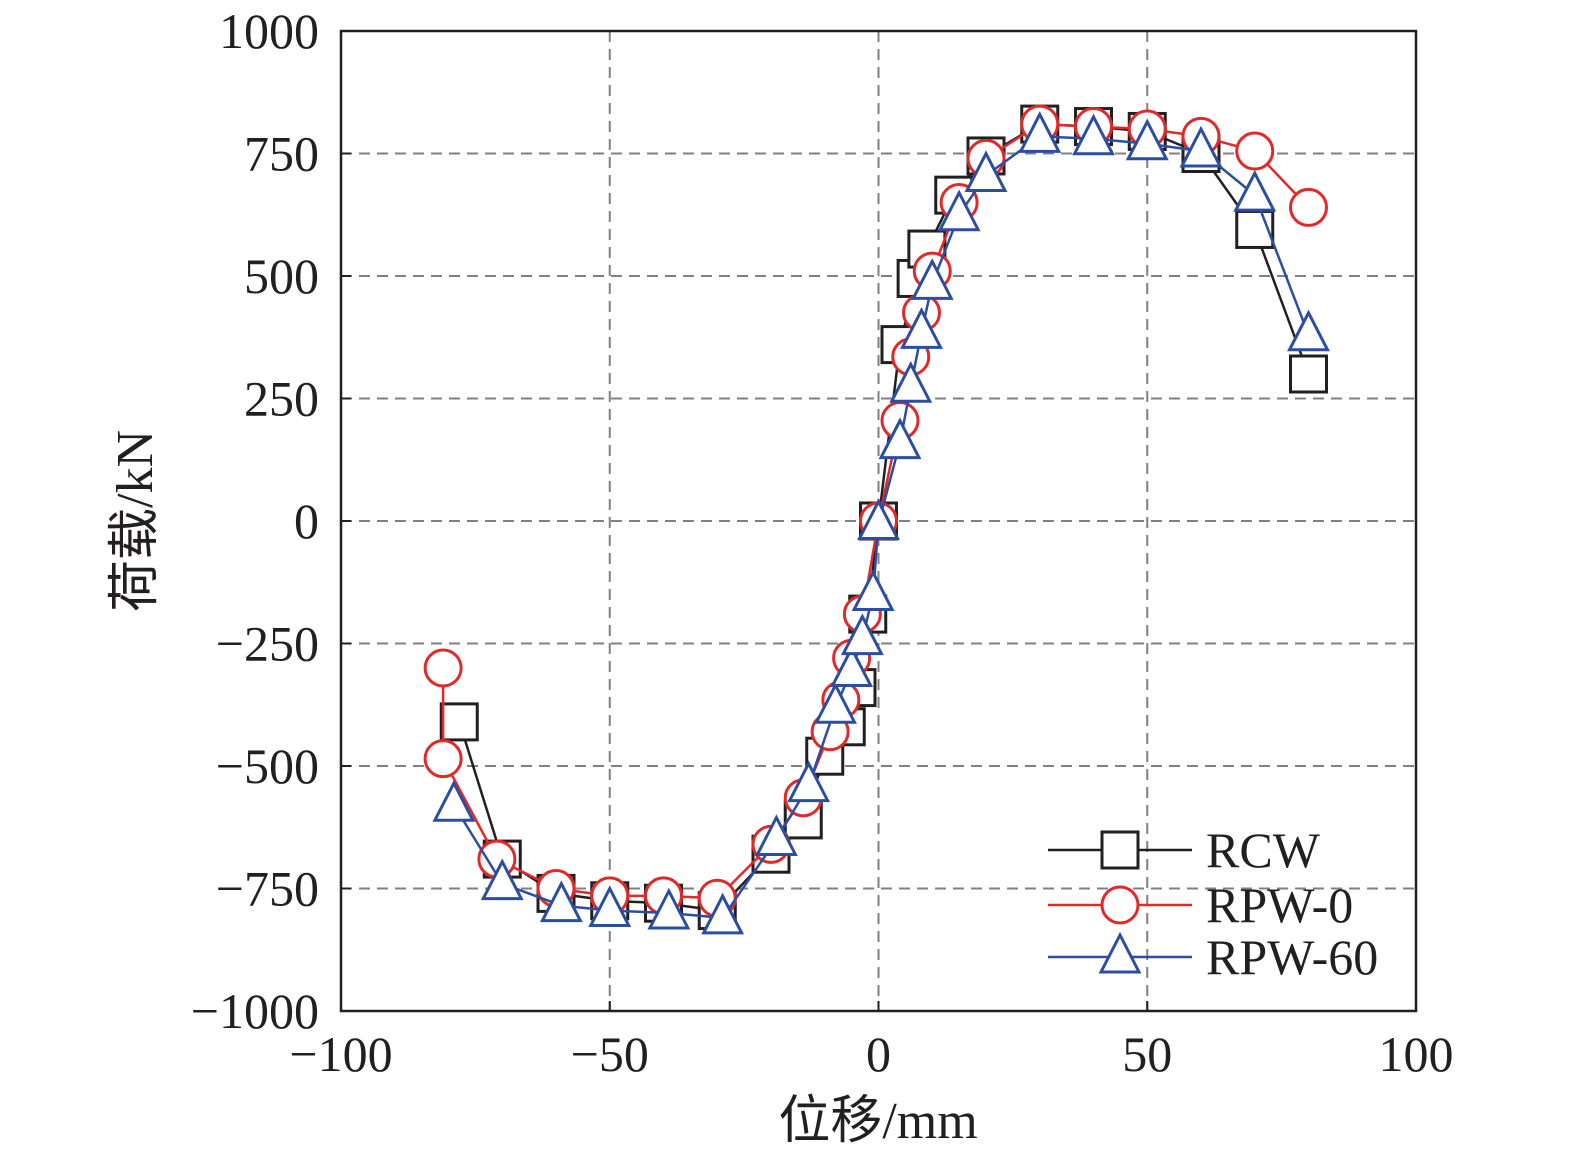 This screenshot has height=1164, width=1575. What do you see at coordinates (267, 889) in the screenshot?
I see `y-tick-label: −750` at bounding box center [267, 889].